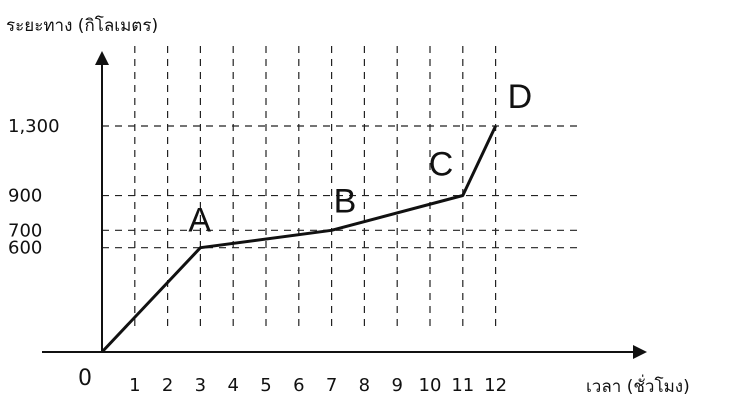 This screenshot has width=729, height=403. I want to click on origin-label: 0, so click(85, 378).